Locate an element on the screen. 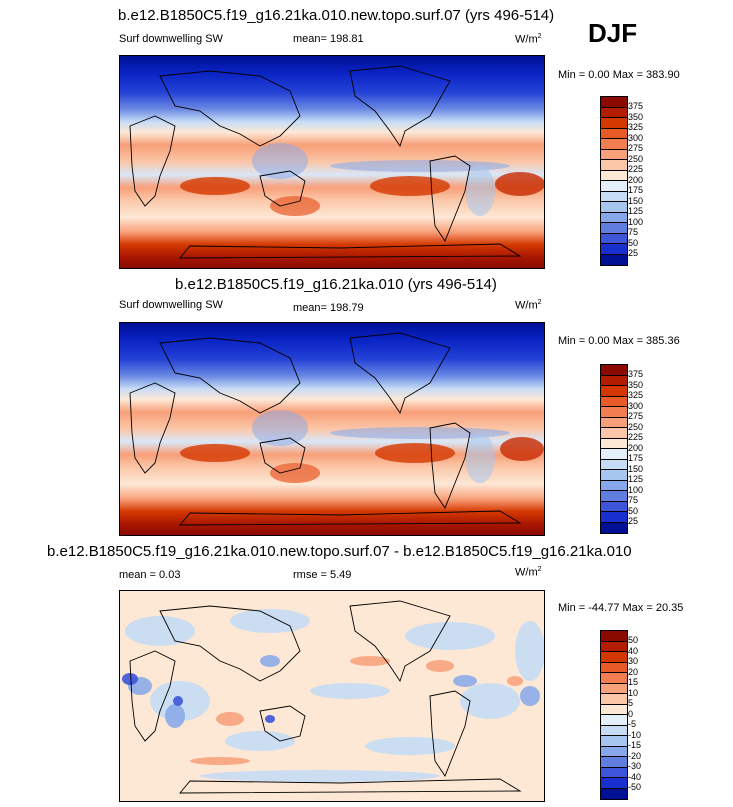 This screenshot has height=807, width=733. colorbar-tick: -15 is located at coordinates (635, 745).